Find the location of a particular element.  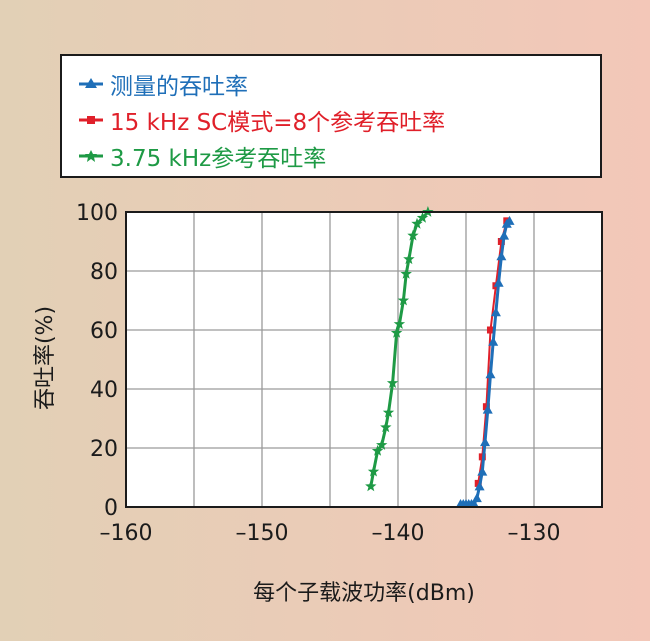

legend-item-375khz: 3.75 kHz参考吞吐率 is located at coordinates (339, 156).